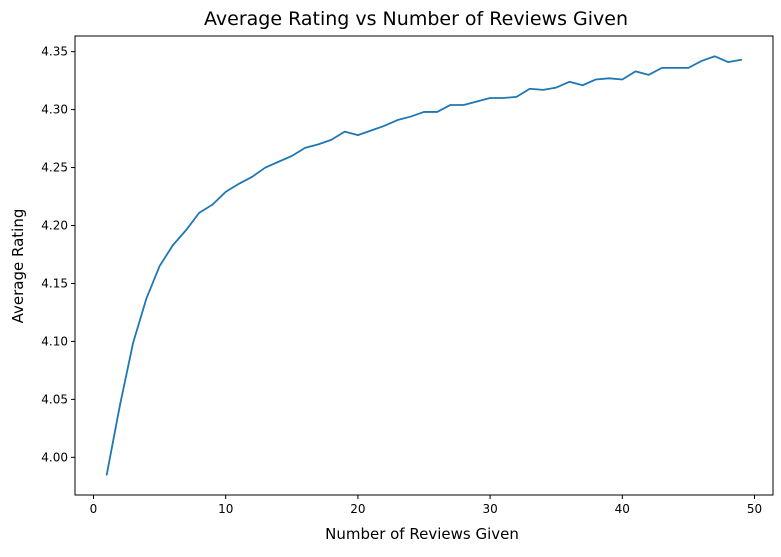 The width and height of the screenshot is (781, 557). Describe the element at coordinates (54, 457) in the screenshot. I see `y-tick-label: 4.00` at that location.